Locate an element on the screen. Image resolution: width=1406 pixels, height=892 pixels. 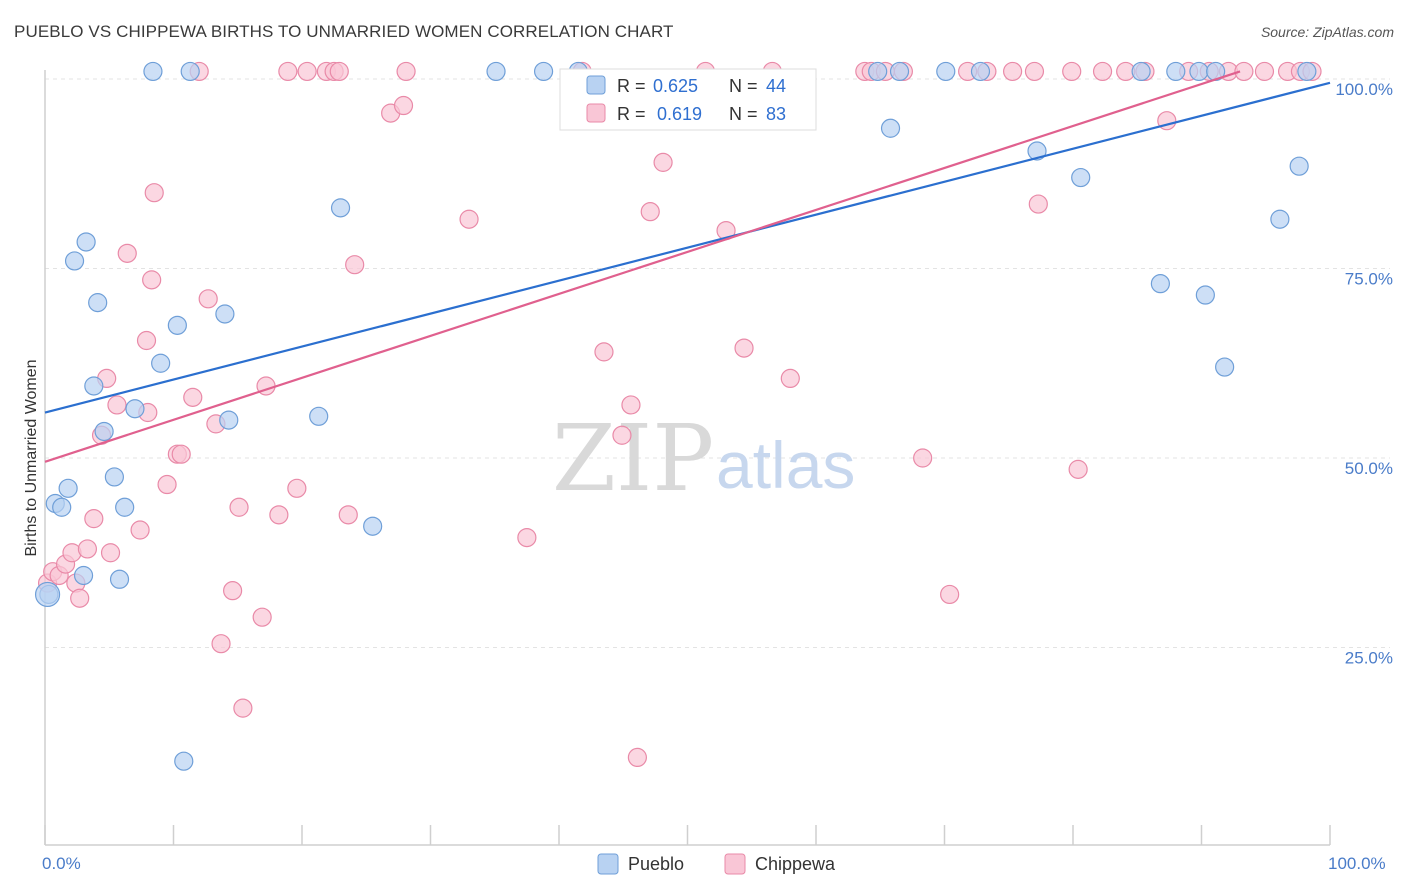
legend-n-label-chippewa: N = is located at coordinates (743, 114).